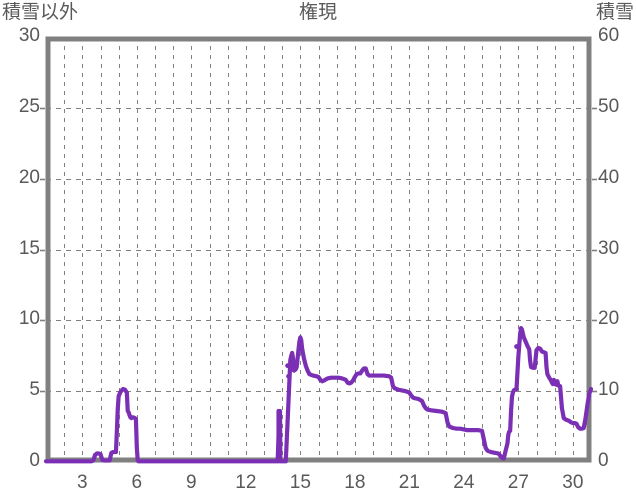 The height and width of the screenshot is (501, 636). I want to click on x-tick-27: 27, so click(518, 482).